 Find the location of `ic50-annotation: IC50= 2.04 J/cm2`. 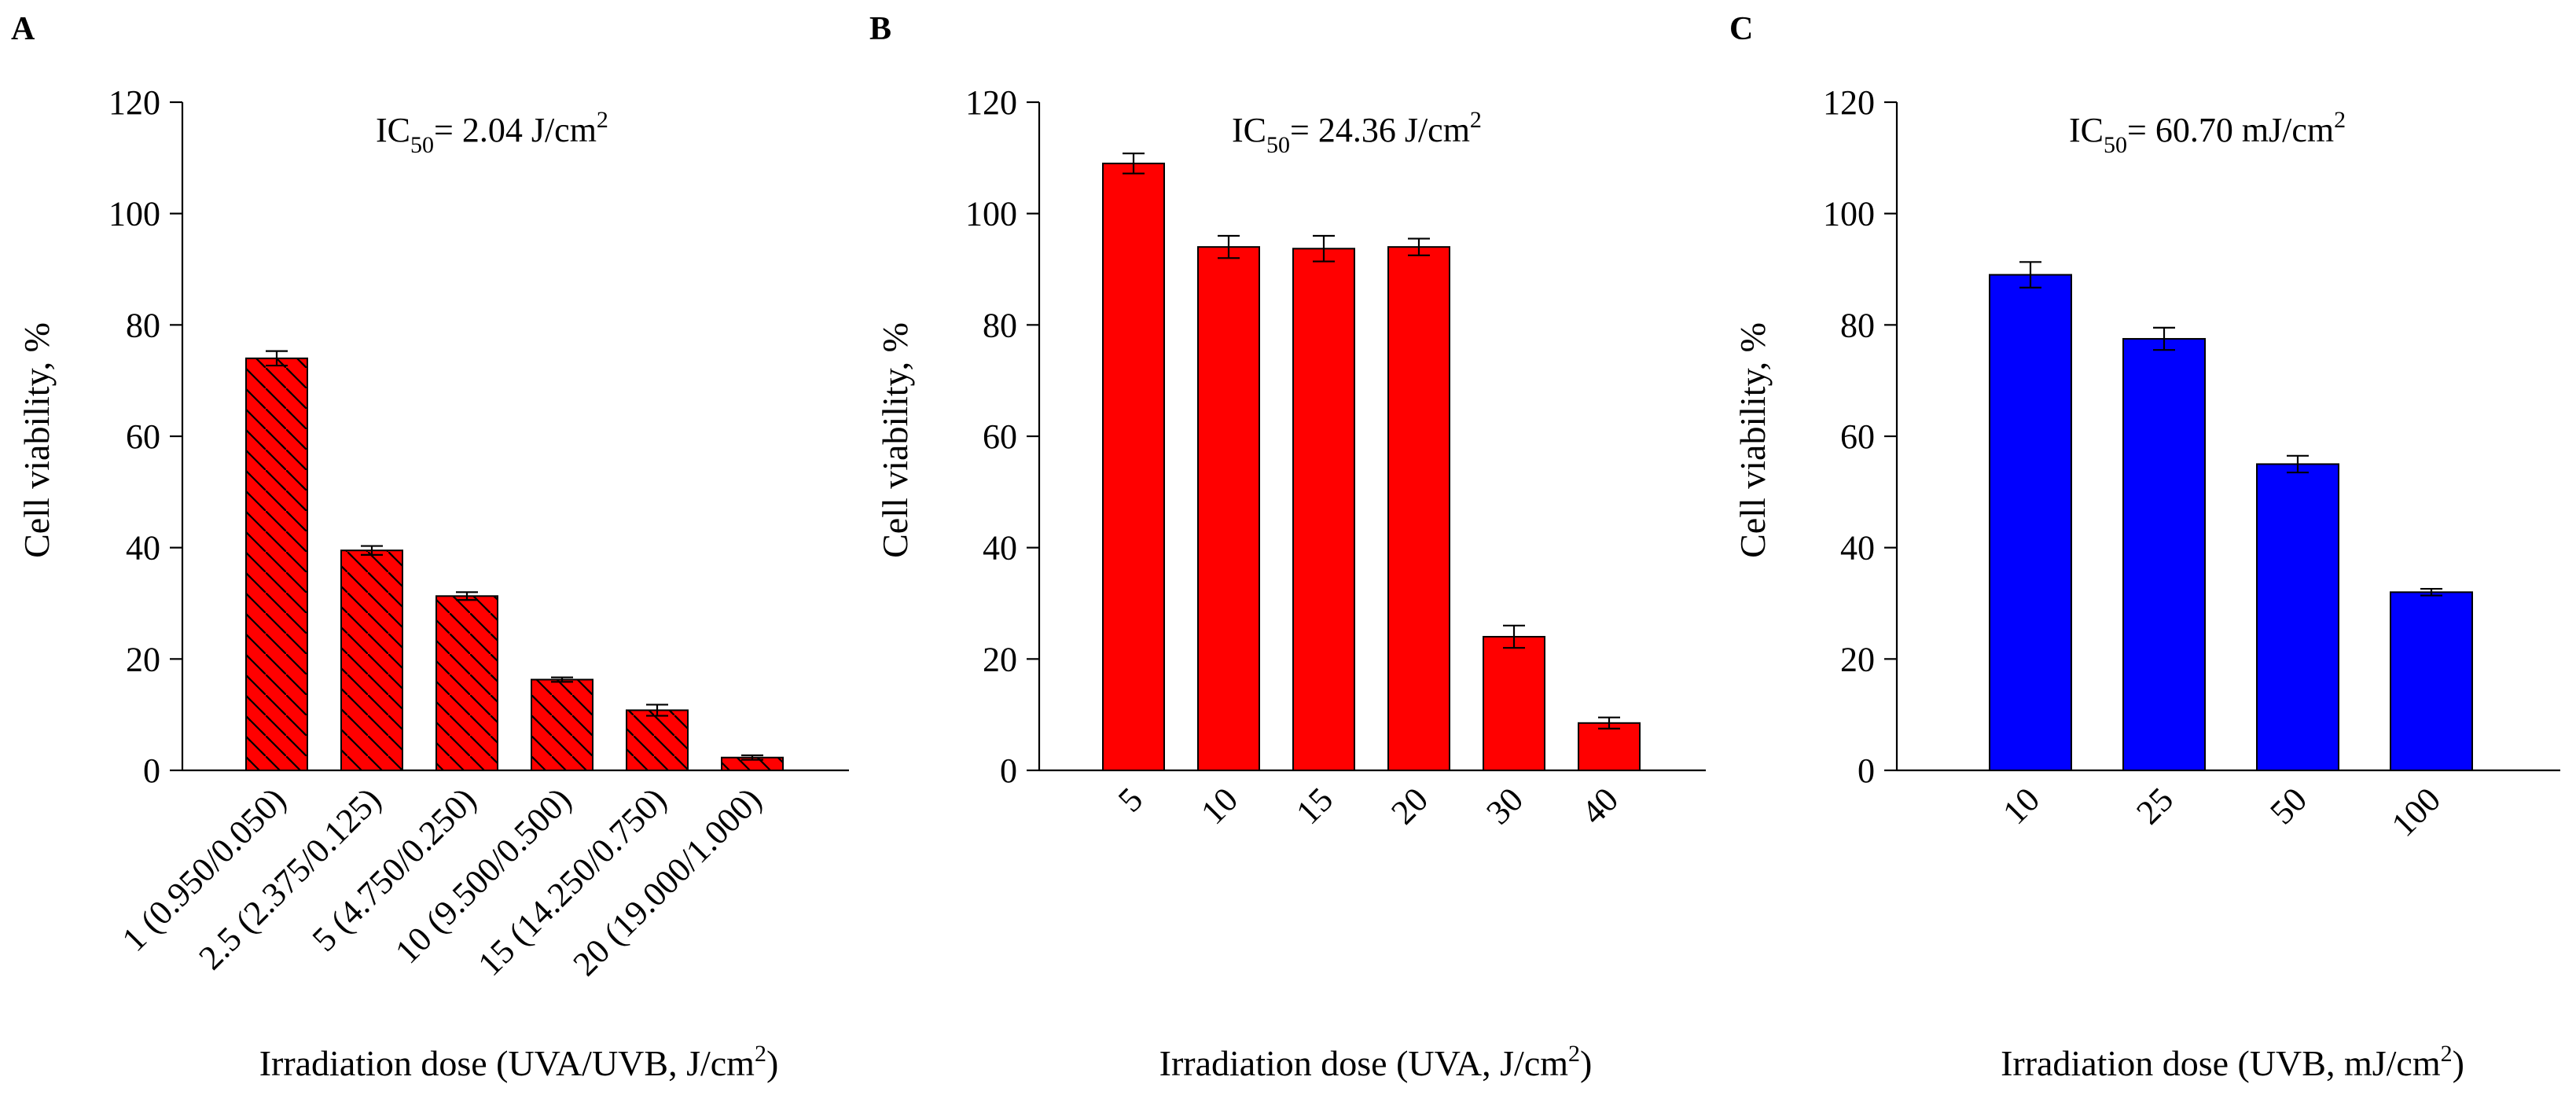

ic50-annotation: IC50= 2.04 J/cm2 is located at coordinates (492, 132).